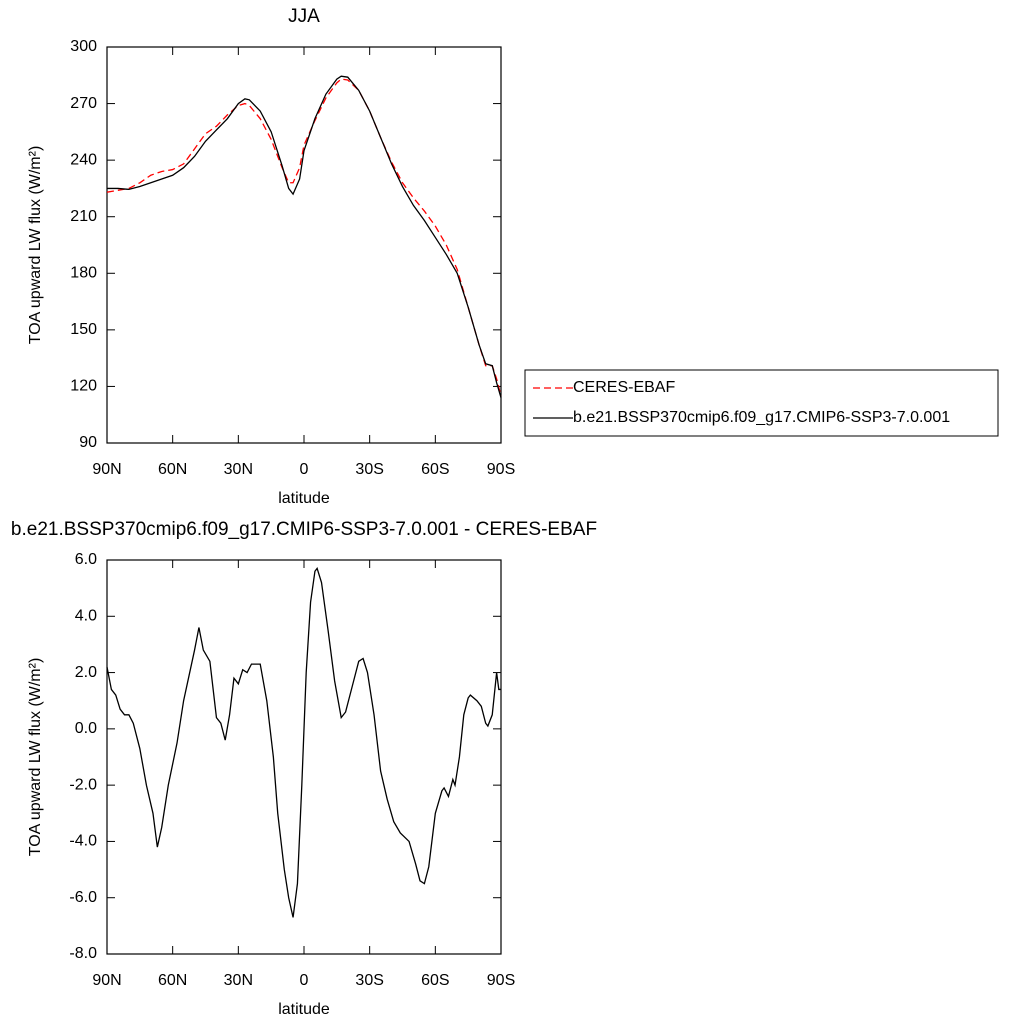  Describe the element at coordinates (83, 216) in the screenshot. I see `y-tick-label: 210` at that location.